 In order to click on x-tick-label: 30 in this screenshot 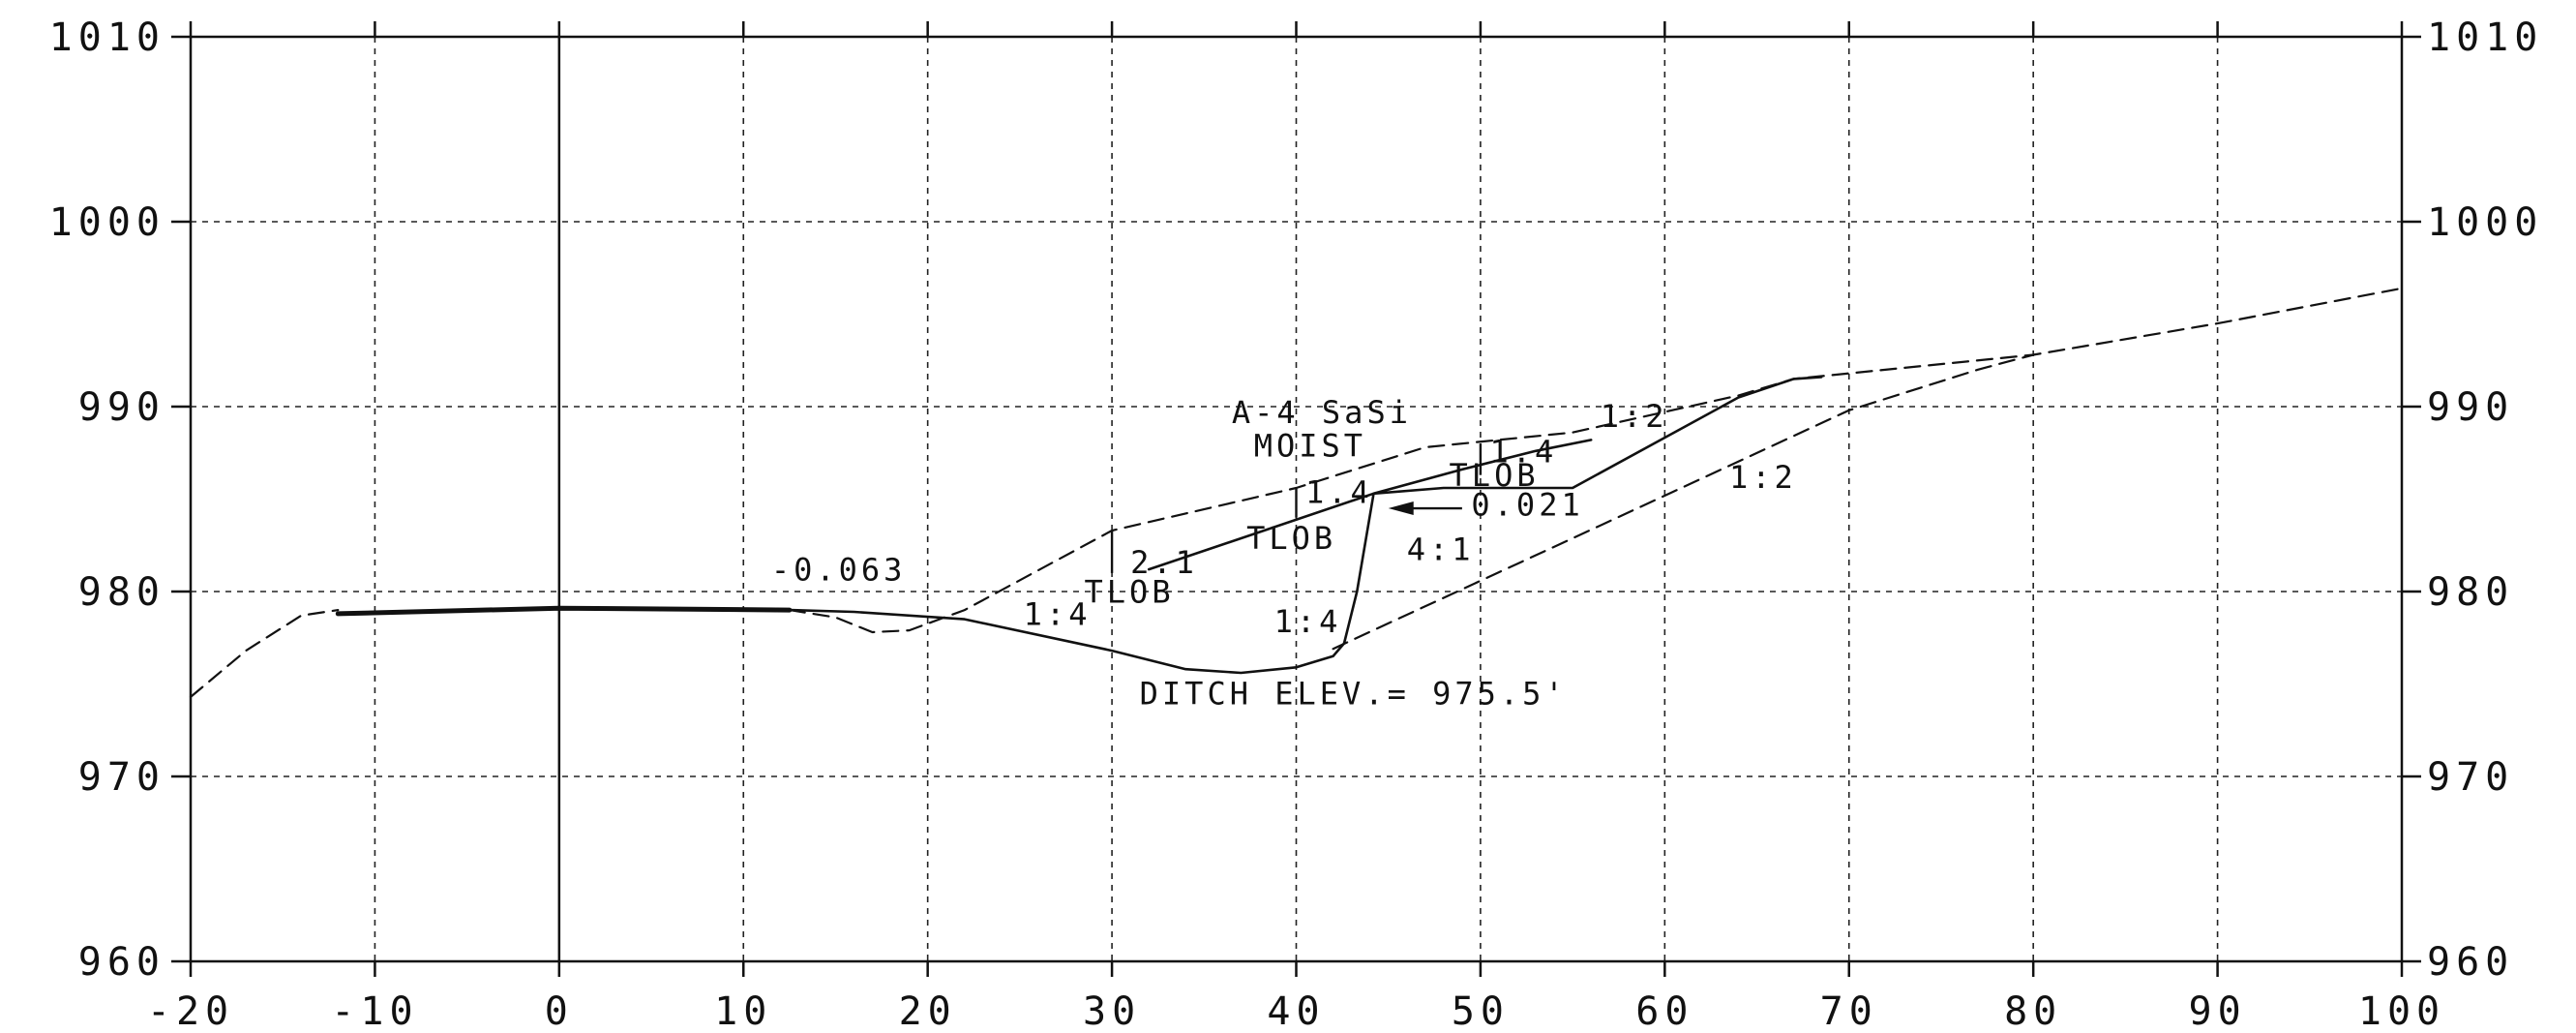, I will do `click(1112, 1011)`.